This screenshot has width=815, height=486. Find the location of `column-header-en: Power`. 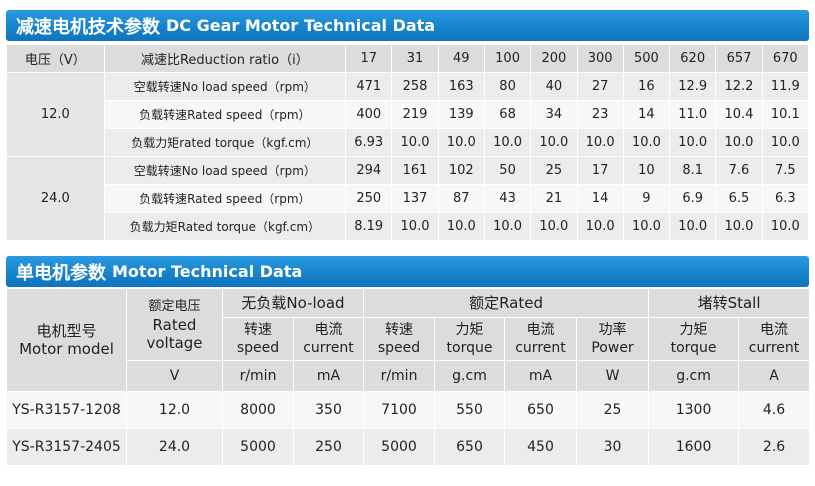

column-header-en: Power is located at coordinates (612, 348).